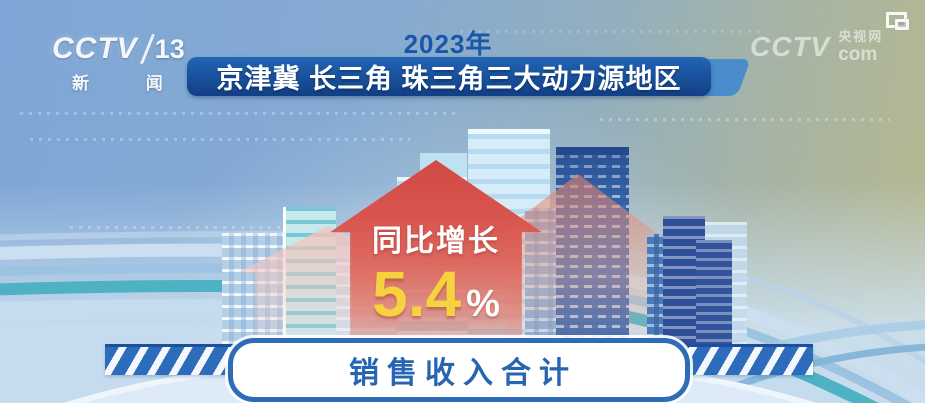 Image resolution: width=925 pixels, height=403 pixels. Describe the element at coordinates (169, 48) in the screenshot. I see `channel-number: 13` at that location.